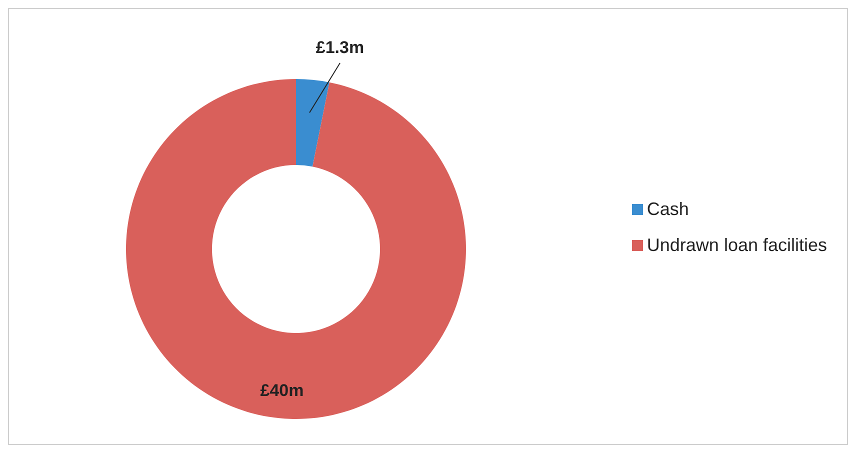  What do you see at coordinates (667, 208) in the screenshot?
I see `legend-label: Cash` at bounding box center [667, 208].